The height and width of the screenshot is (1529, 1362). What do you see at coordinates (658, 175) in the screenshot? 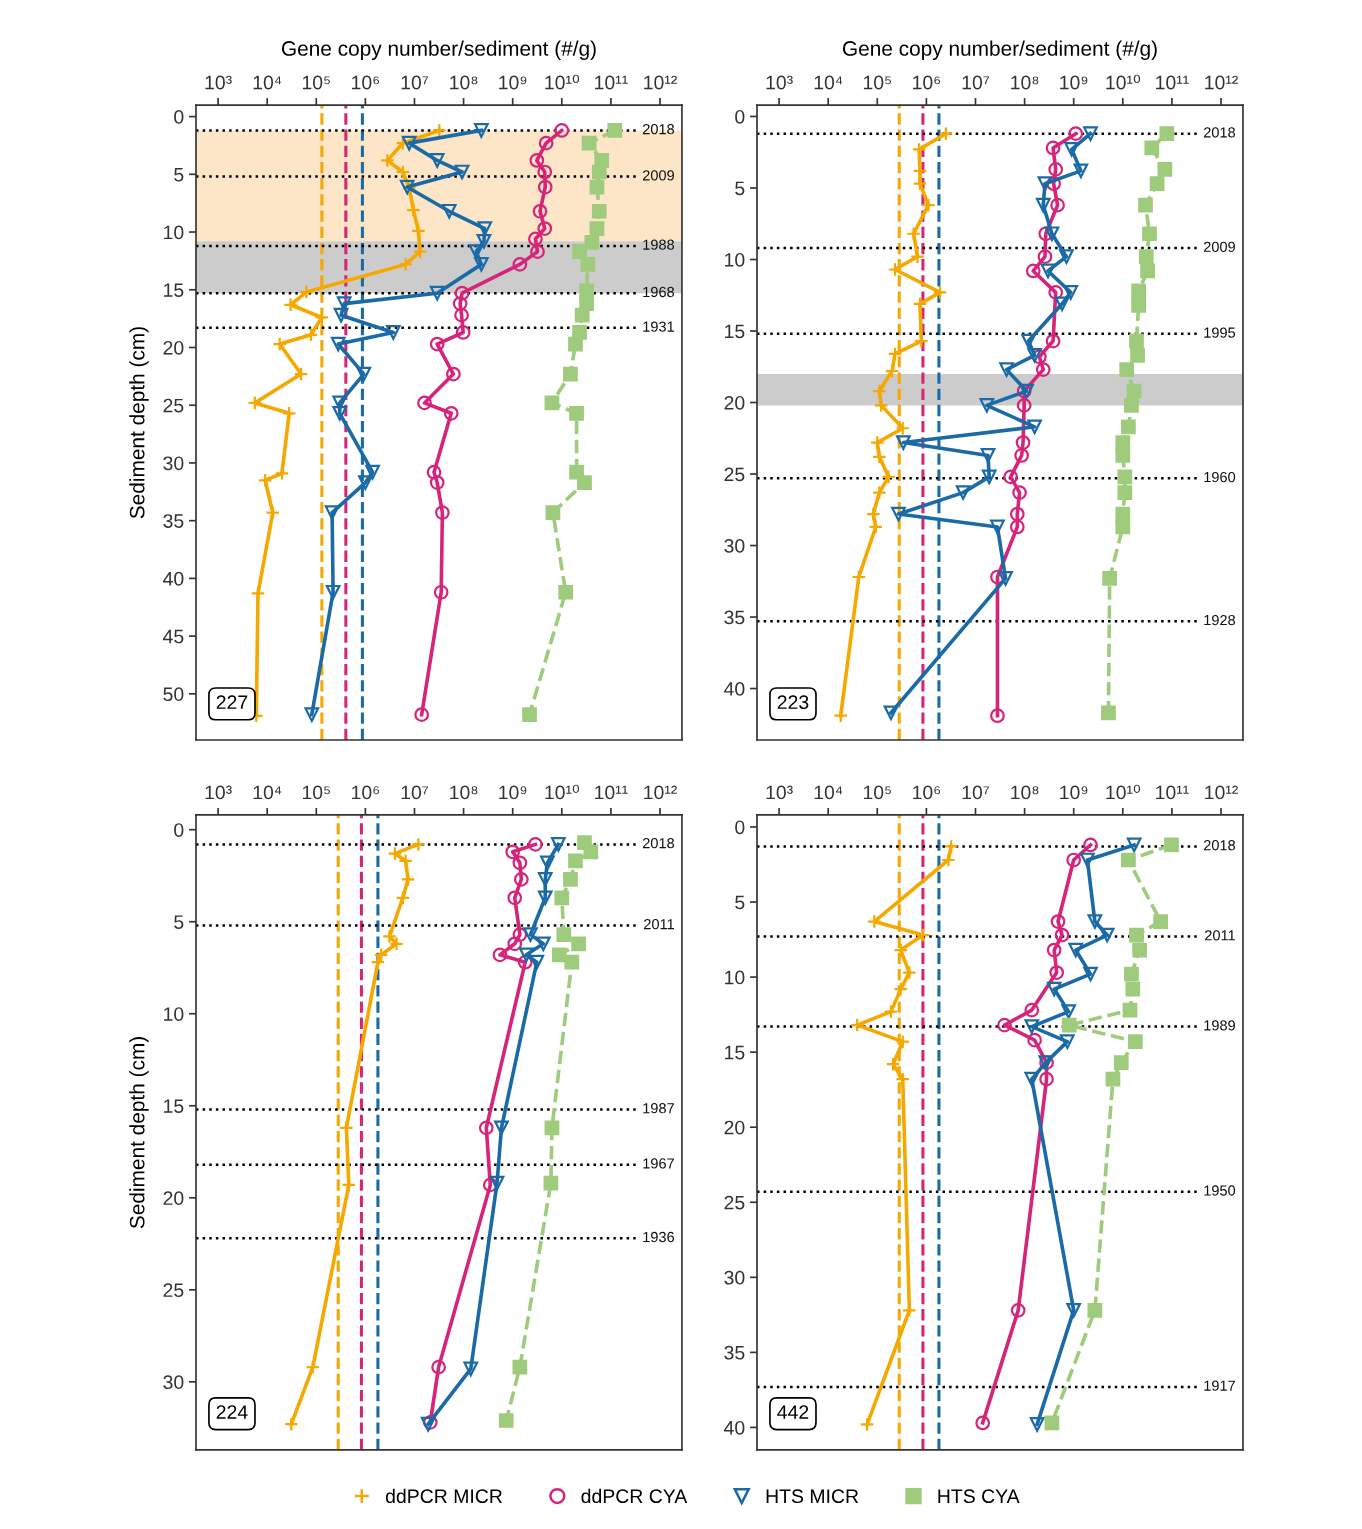
I see `annotation: 2009` at bounding box center [658, 175].